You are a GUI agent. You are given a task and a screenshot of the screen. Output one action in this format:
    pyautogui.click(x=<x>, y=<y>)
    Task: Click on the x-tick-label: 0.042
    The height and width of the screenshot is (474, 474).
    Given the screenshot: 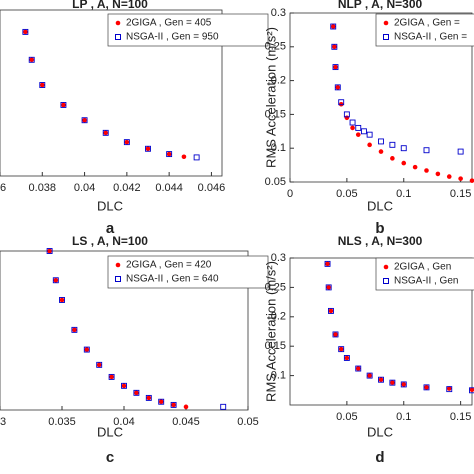 What is the action you would take?
    pyautogui.click(x=127, y=188)
    